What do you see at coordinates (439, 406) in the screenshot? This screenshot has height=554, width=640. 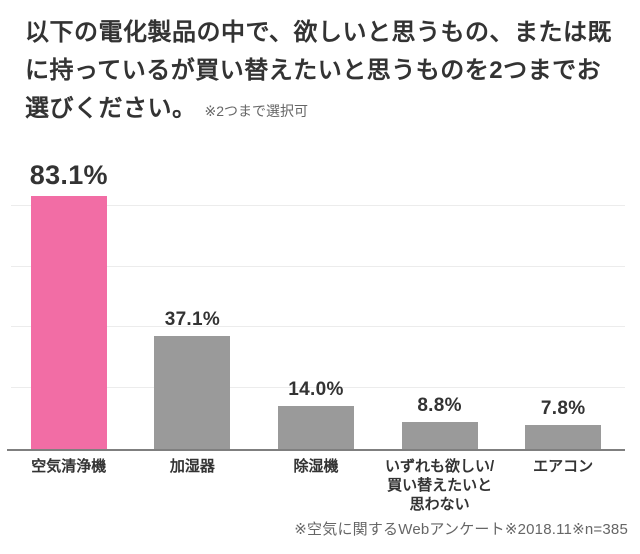 I see `bar-value-label: 8.8%` at bounding box center [439, 406].